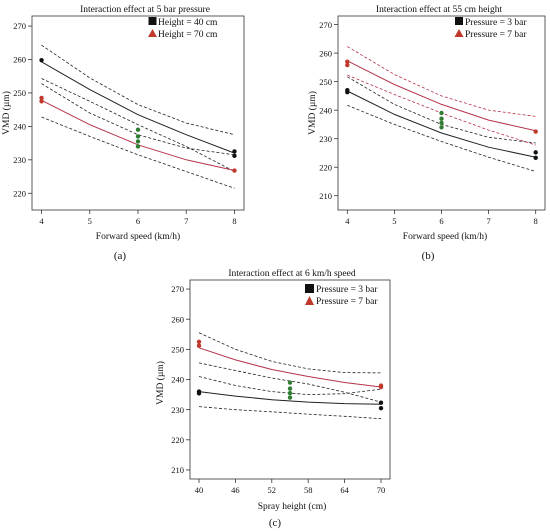 This screenshot has height=531, width=550. Describe the element at coordinates (381, 490) in the screenshot. I see `x-tick-label: 70` at that location.